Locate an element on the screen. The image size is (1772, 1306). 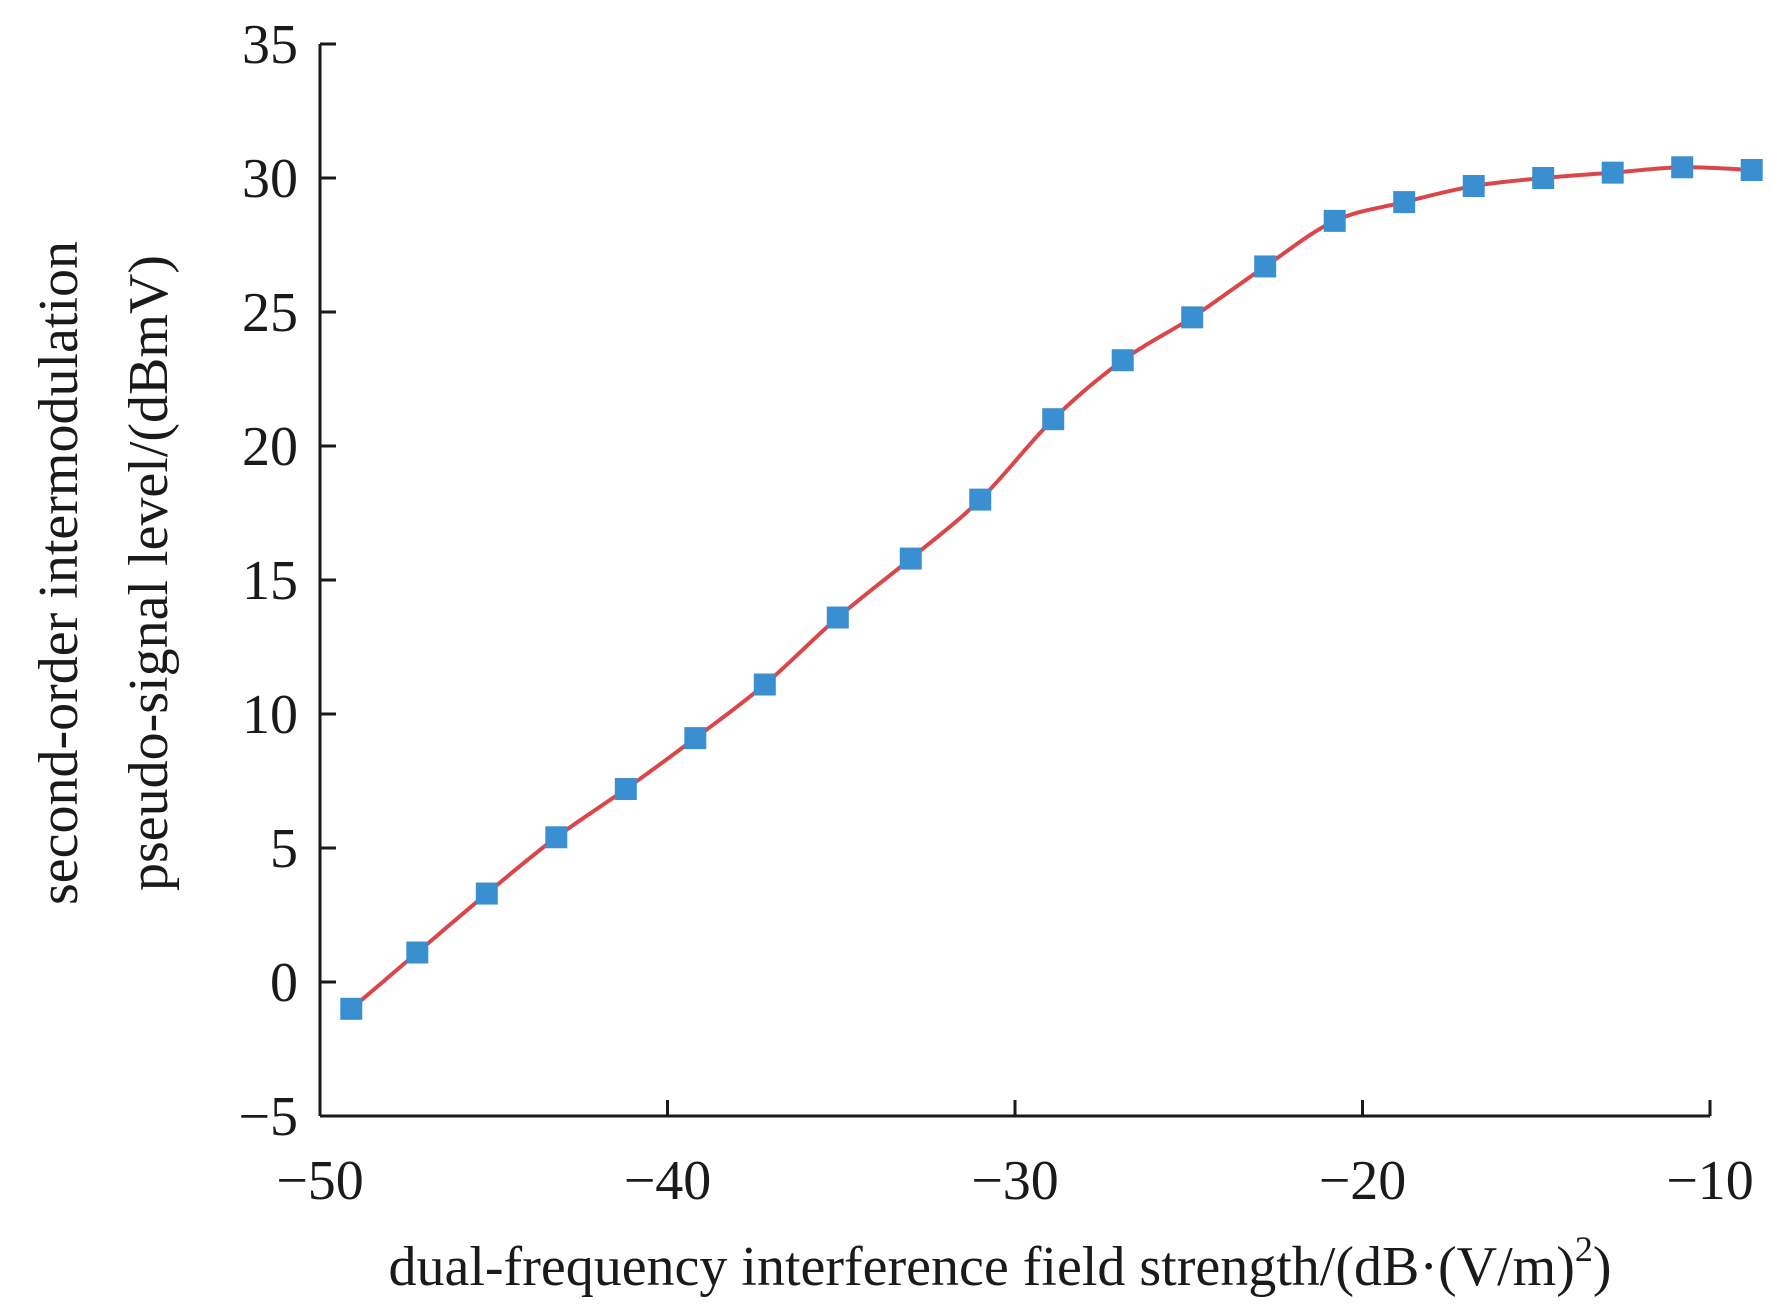
x-axis-ticks: −50 −40 −30 −20 −10 is located at coordinates (1015, 1156).